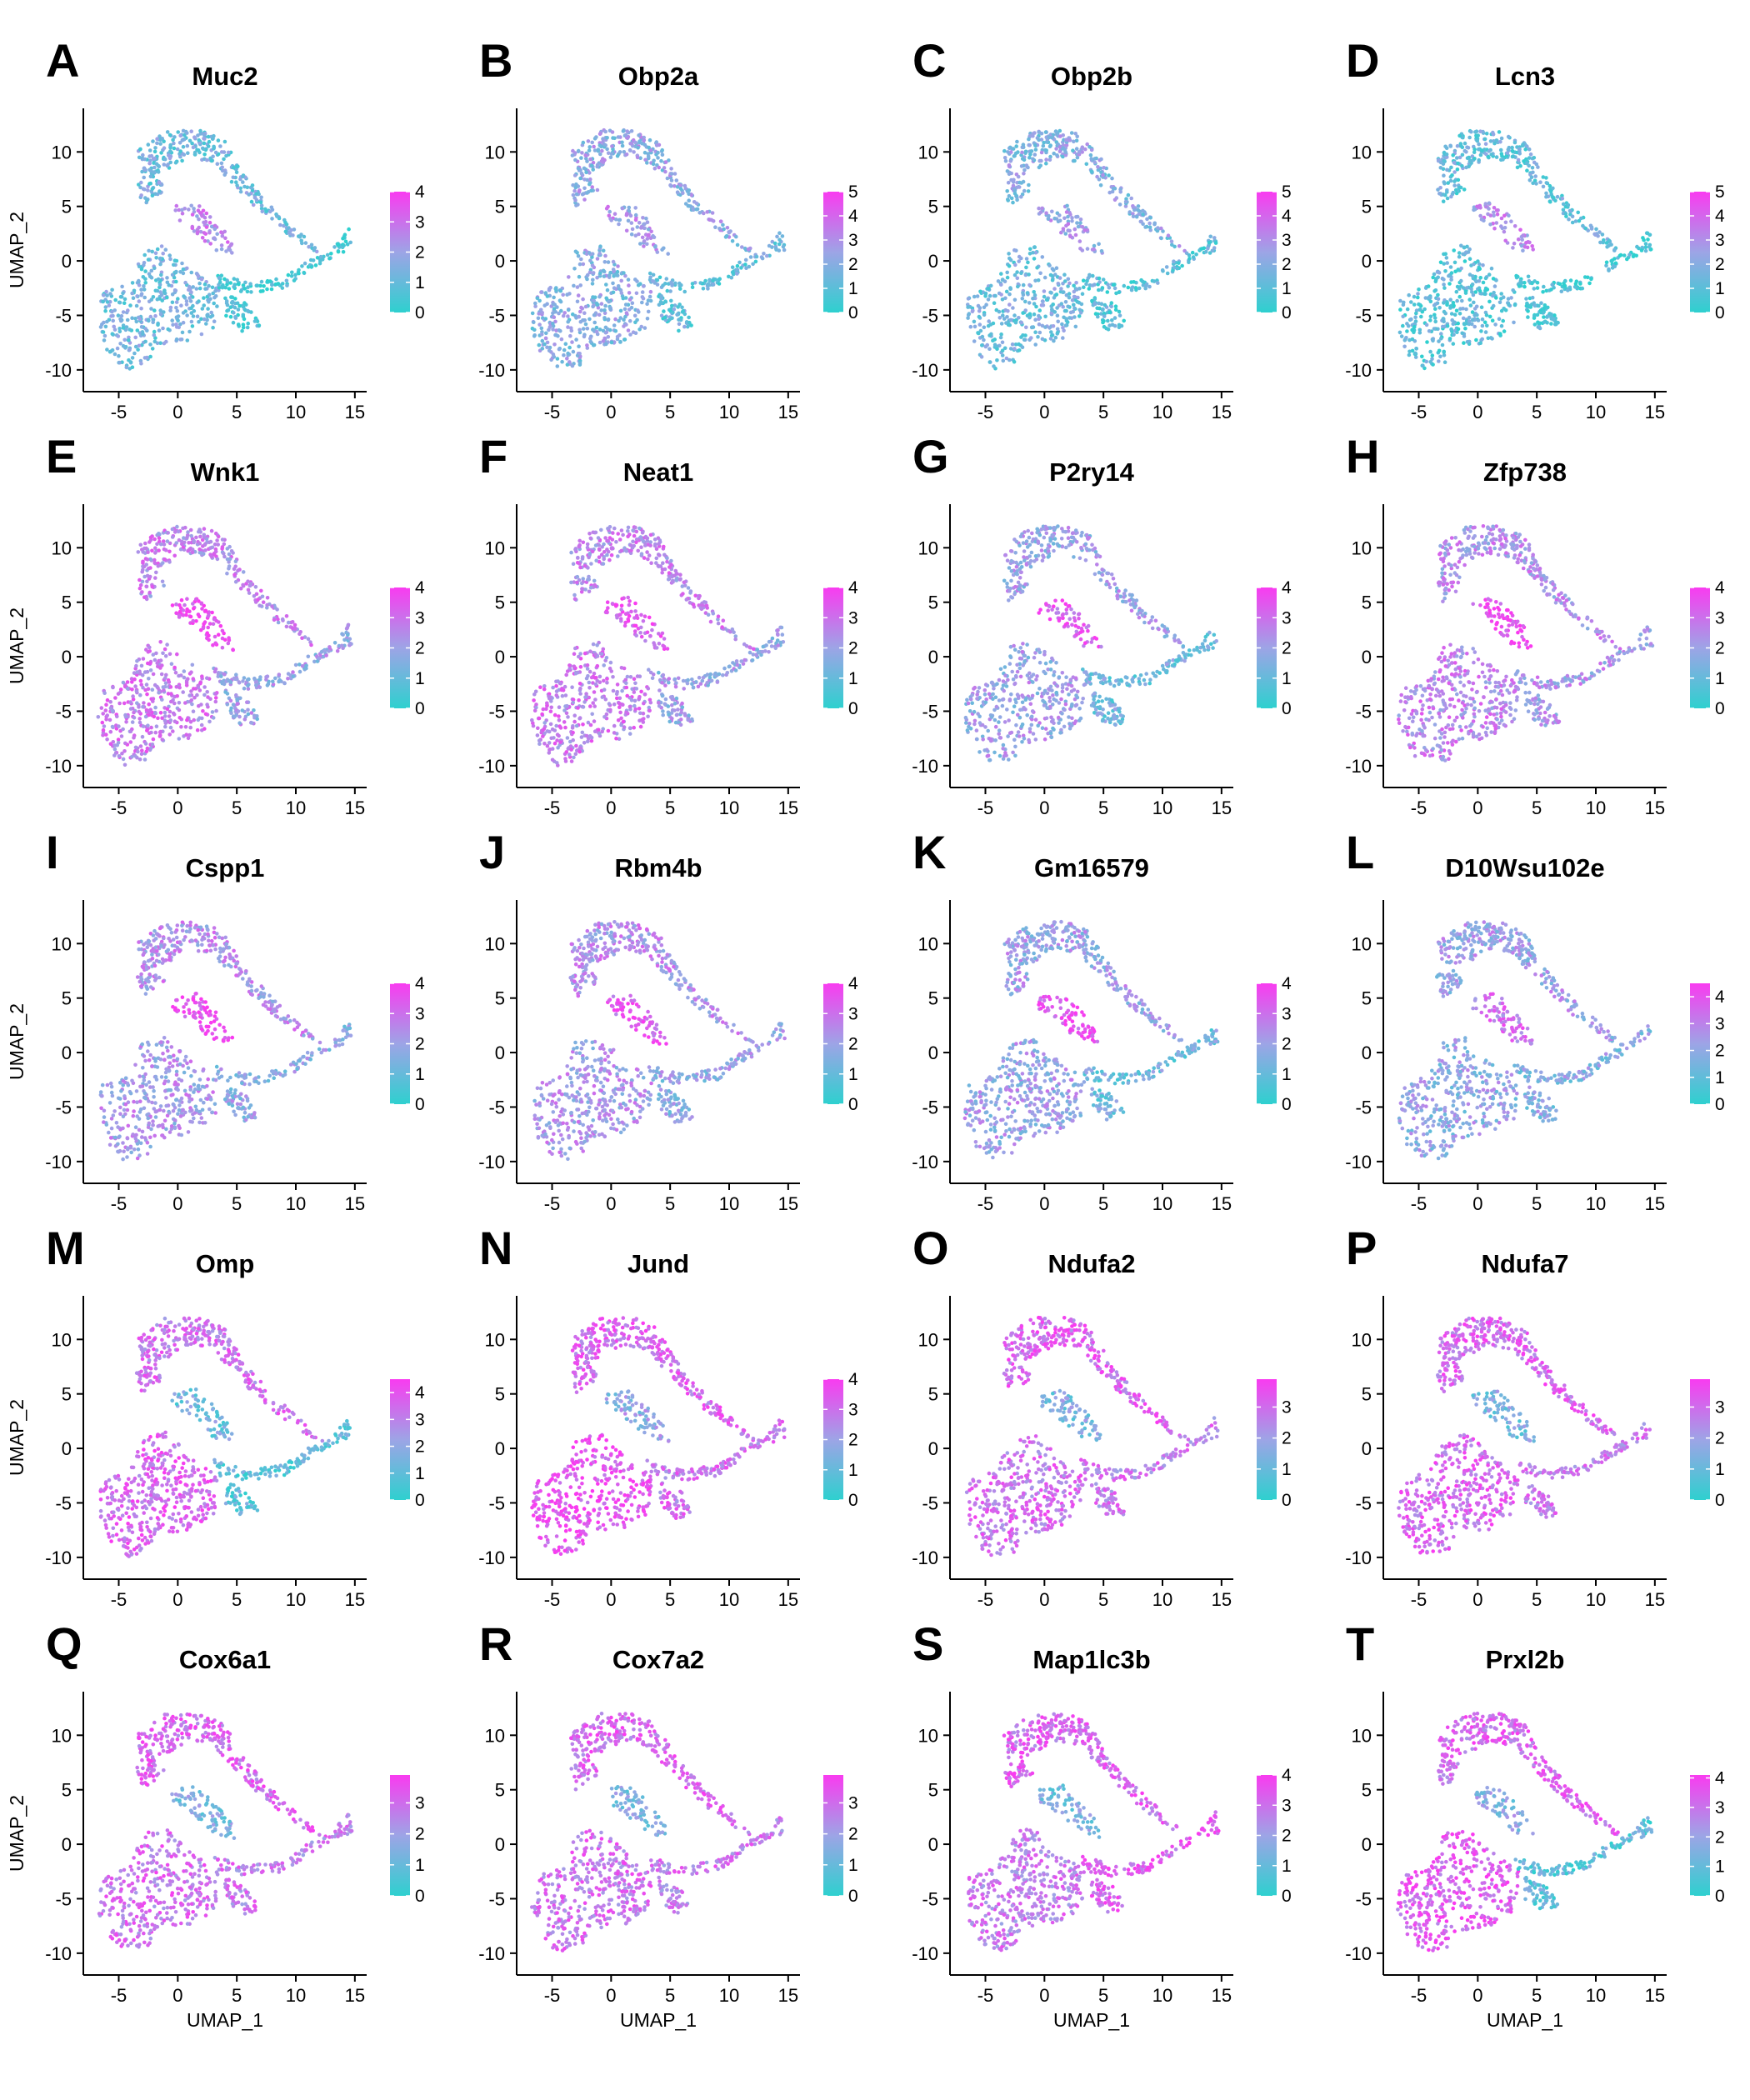 The height and width of the screenshot is (2100, 1750). I want to click on panel-title: Muc2, so click(225, 76).